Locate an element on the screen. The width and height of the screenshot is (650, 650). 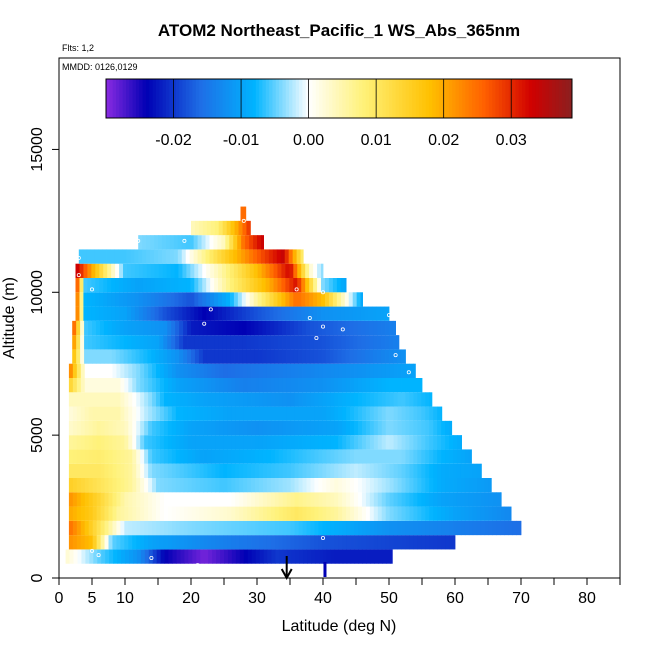
sample-point is located at coordinates (408, 372).